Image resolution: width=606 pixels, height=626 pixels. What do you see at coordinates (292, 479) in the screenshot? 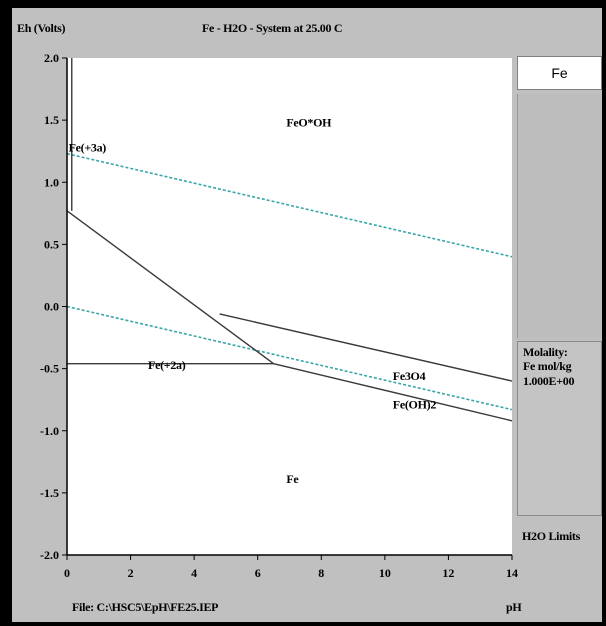
I see `field-label-5: Fe` at bounding box center [292, 479].